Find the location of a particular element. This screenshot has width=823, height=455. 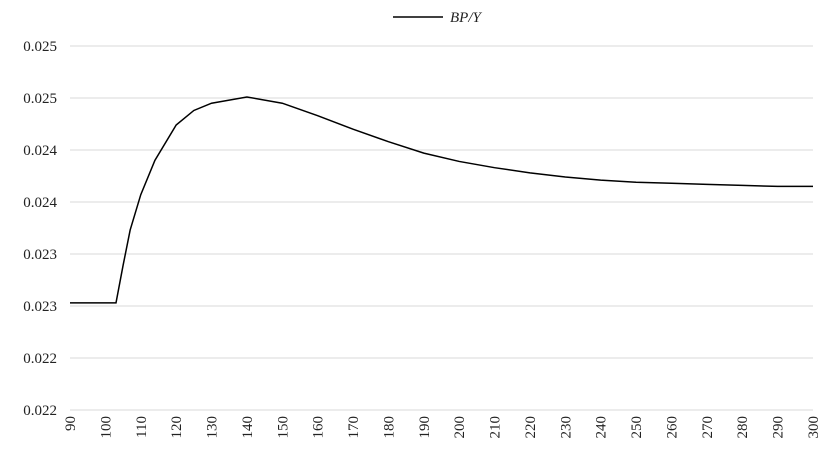

x-tick-label: 250 is located at coordinates (637, 427).